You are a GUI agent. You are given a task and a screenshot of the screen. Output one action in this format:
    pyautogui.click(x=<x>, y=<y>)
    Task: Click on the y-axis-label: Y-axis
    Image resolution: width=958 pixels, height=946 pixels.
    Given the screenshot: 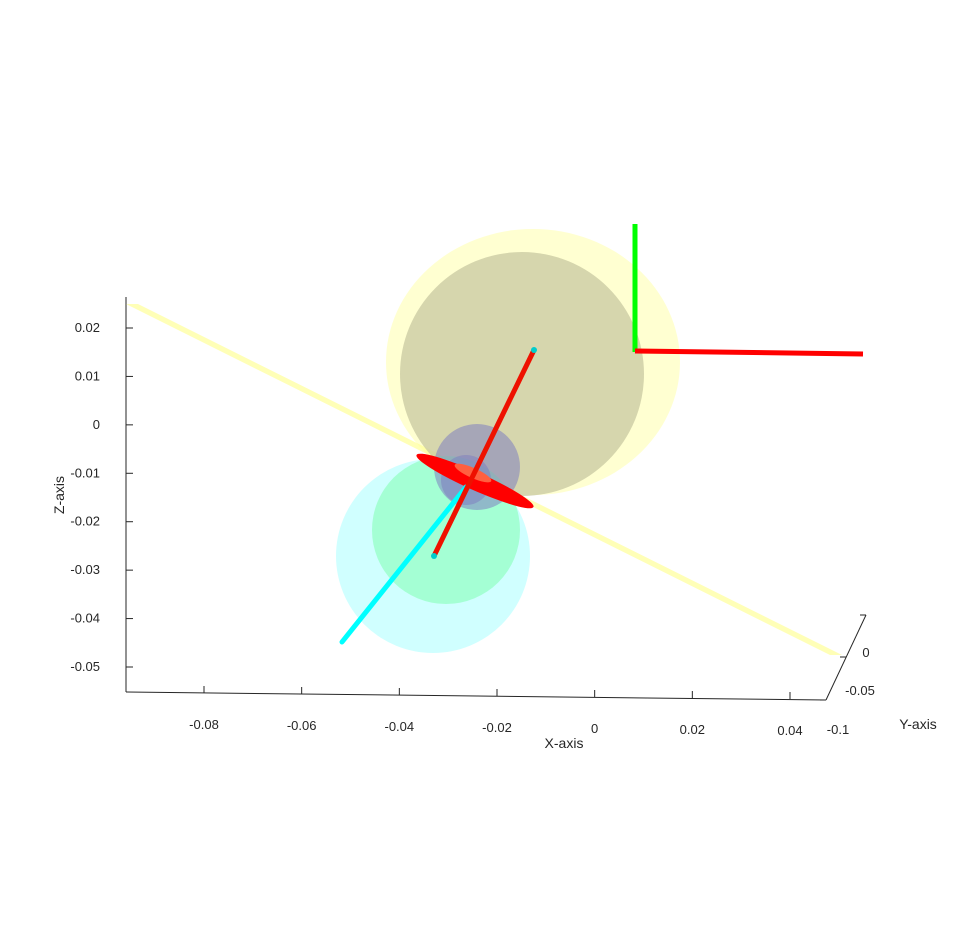 What is the action you would take?
    pyautogui.click(x=918, y=724)
    